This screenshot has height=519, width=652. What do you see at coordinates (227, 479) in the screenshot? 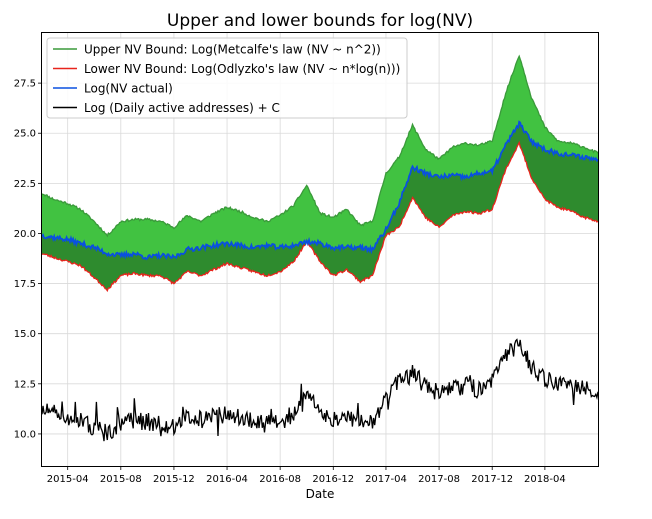
I see `x-tick-label: 2016-04` at bounding box center [227, 479].